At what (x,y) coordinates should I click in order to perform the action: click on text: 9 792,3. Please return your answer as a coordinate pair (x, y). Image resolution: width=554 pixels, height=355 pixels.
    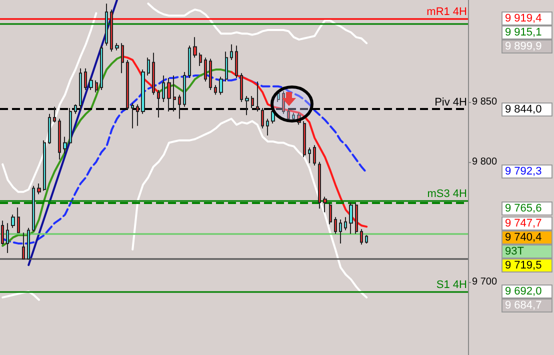
    Looking at the image, I should click on (523, 172).